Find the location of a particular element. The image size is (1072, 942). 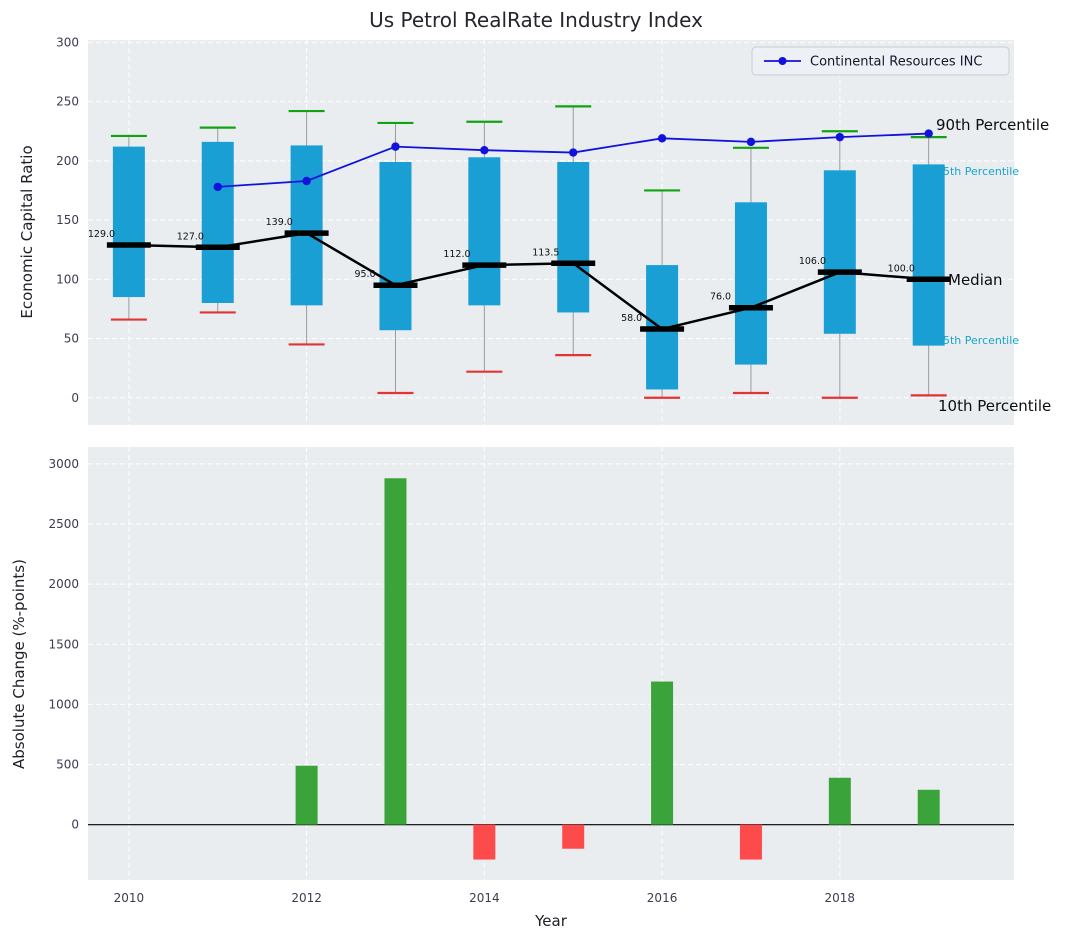

median-value-label: 100.0 is located at coordinates (901, 268).